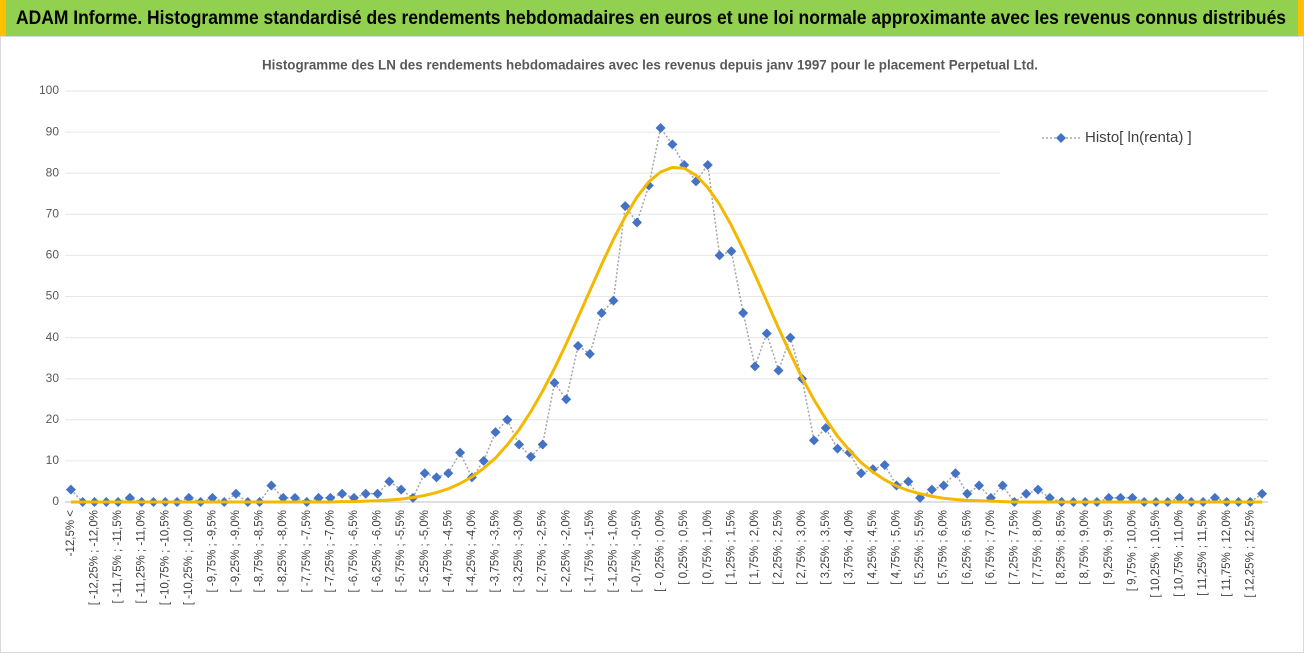 This screenshot has height=653, width=1304. What do you see at coordinates (53, 419) in the screenshot?
I see `y-tick-label: 20` at bounding box center [53, 419].